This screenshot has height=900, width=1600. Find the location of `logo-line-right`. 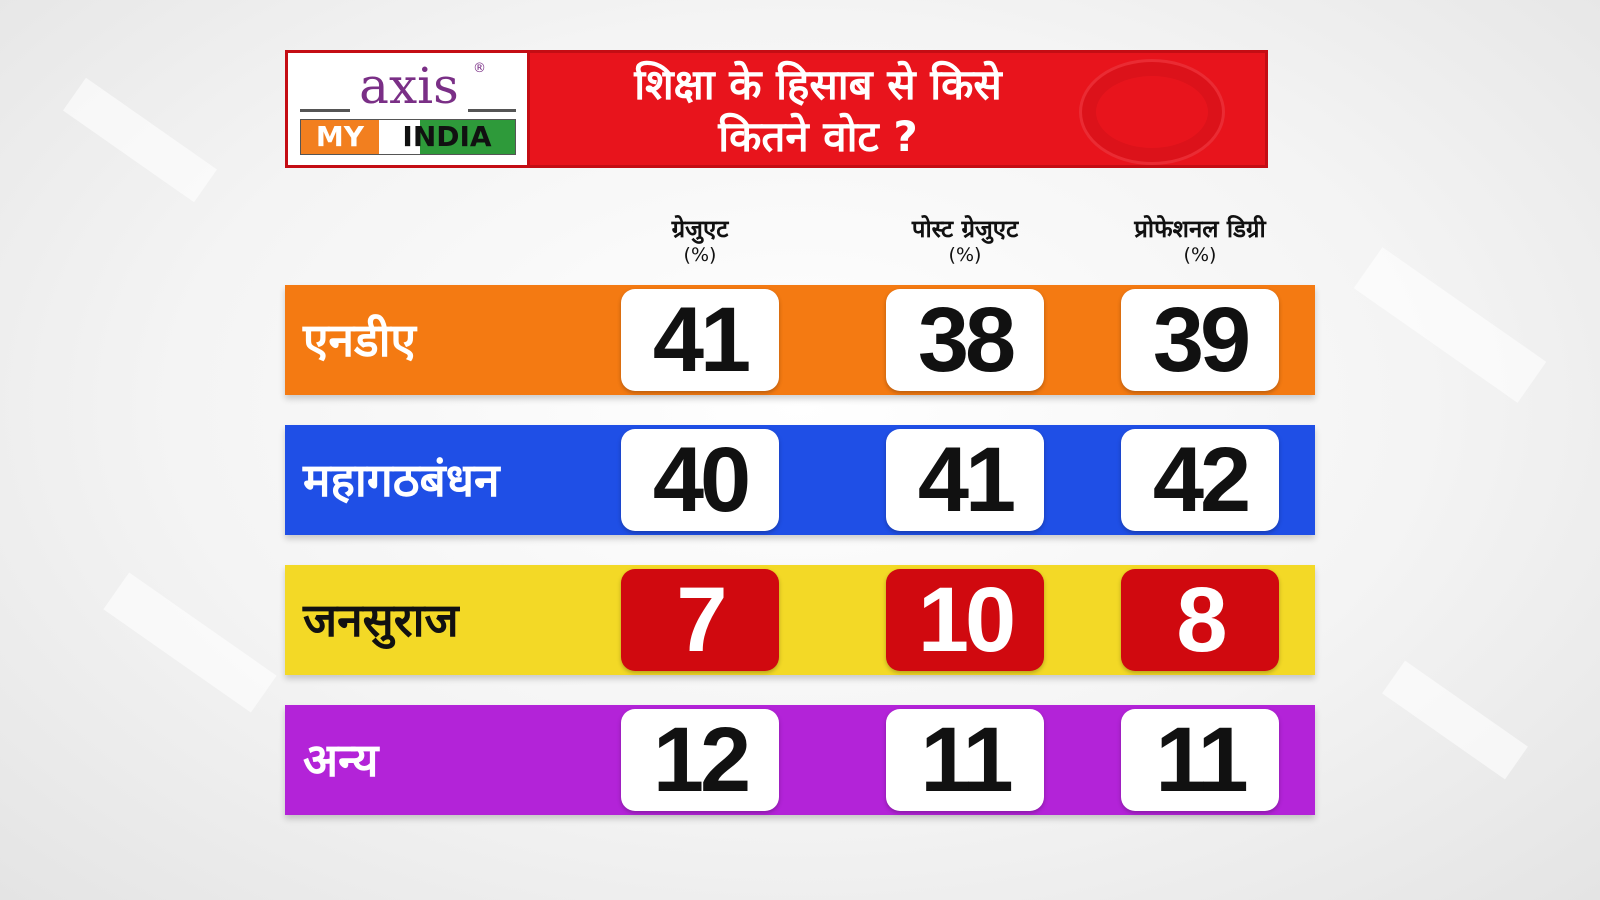

logo-line-right is located at coordinates (492, 110).